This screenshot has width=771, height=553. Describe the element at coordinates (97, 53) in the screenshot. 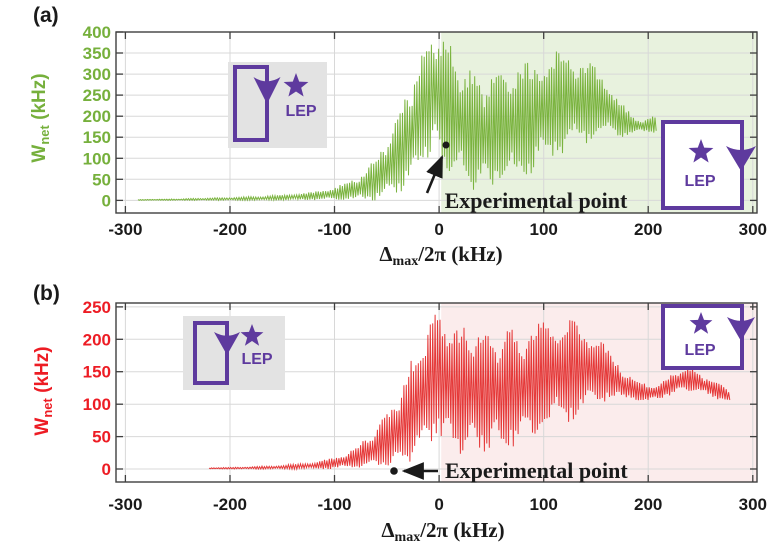

I see `y-tick-label: 350` at that location.